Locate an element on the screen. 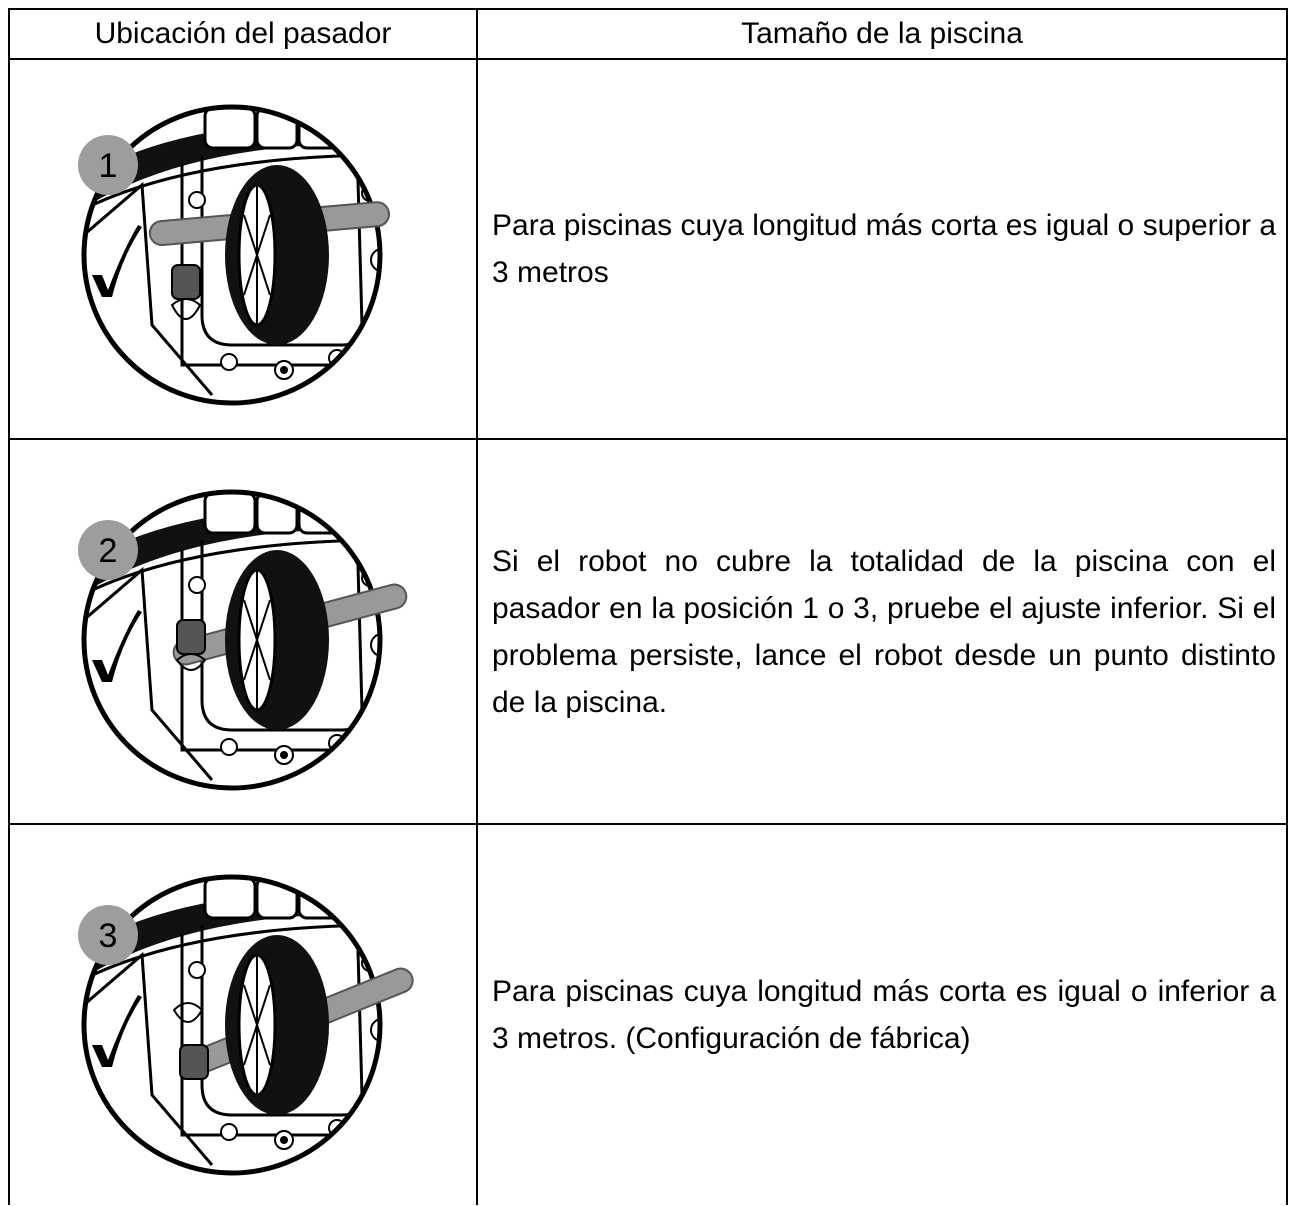 The height and width of the screenshot is (1206, 1290). illustration: 2 is located at coordinates (209, 631).